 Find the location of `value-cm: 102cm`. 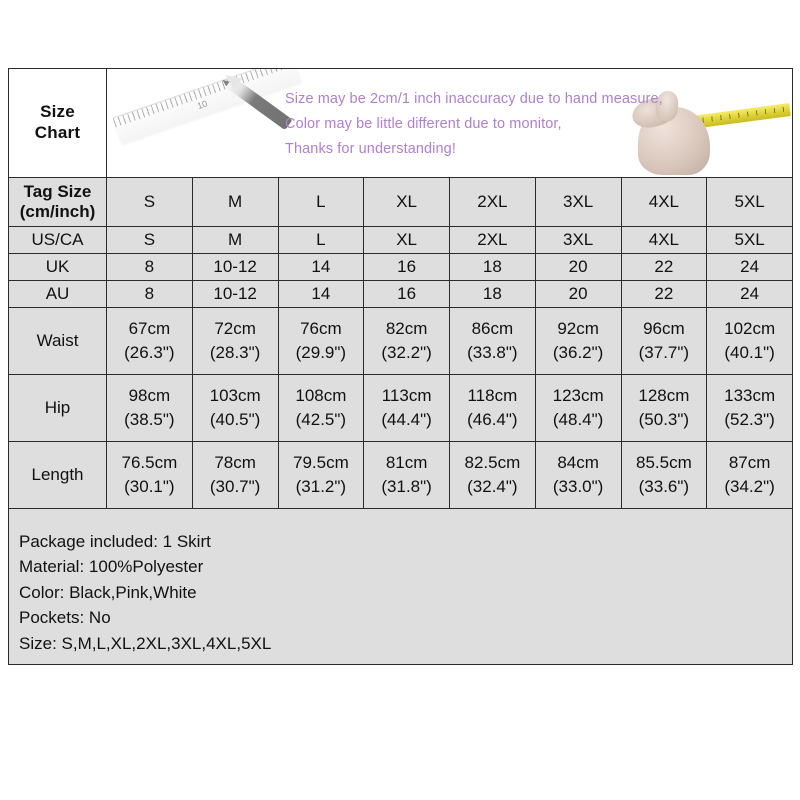

value-cm: 102cm is located at coordinates (750, 328).